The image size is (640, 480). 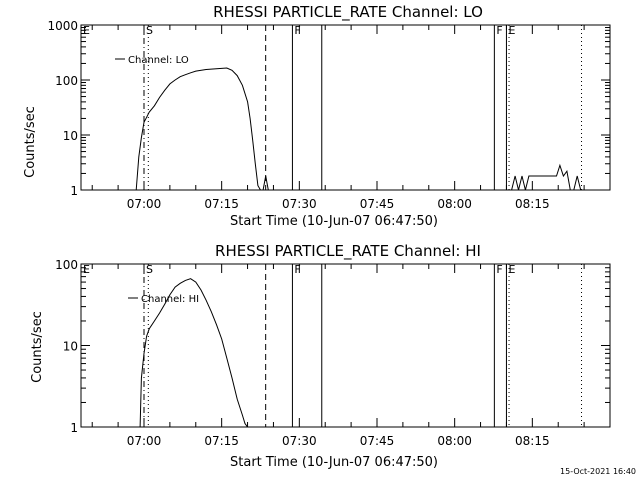 I want to click on hi-y-tick-labels: 1 10 100, so click(x=66, y=346).